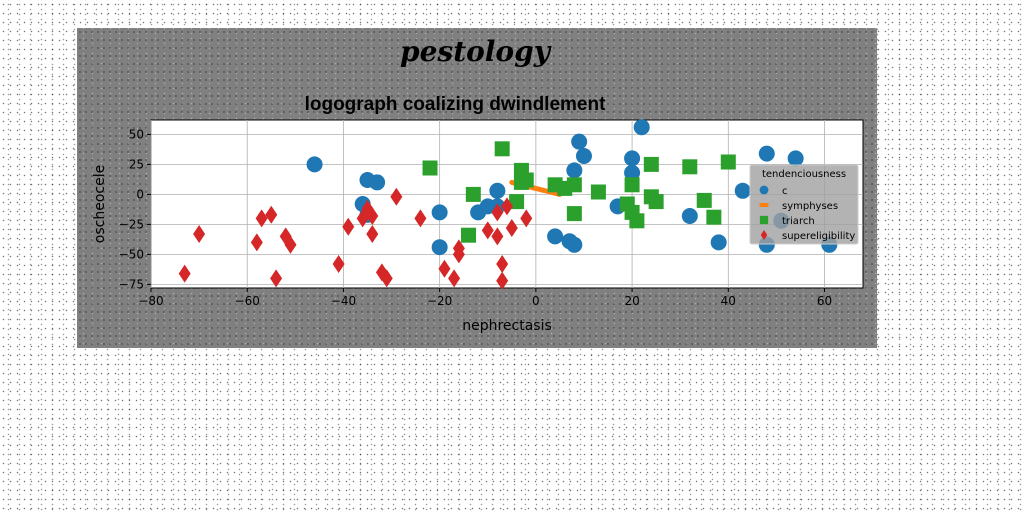 Image resolution: width=1024 pixels, height=512 pixels. I want to click on y-tick-label: −50, so click(131, 254).